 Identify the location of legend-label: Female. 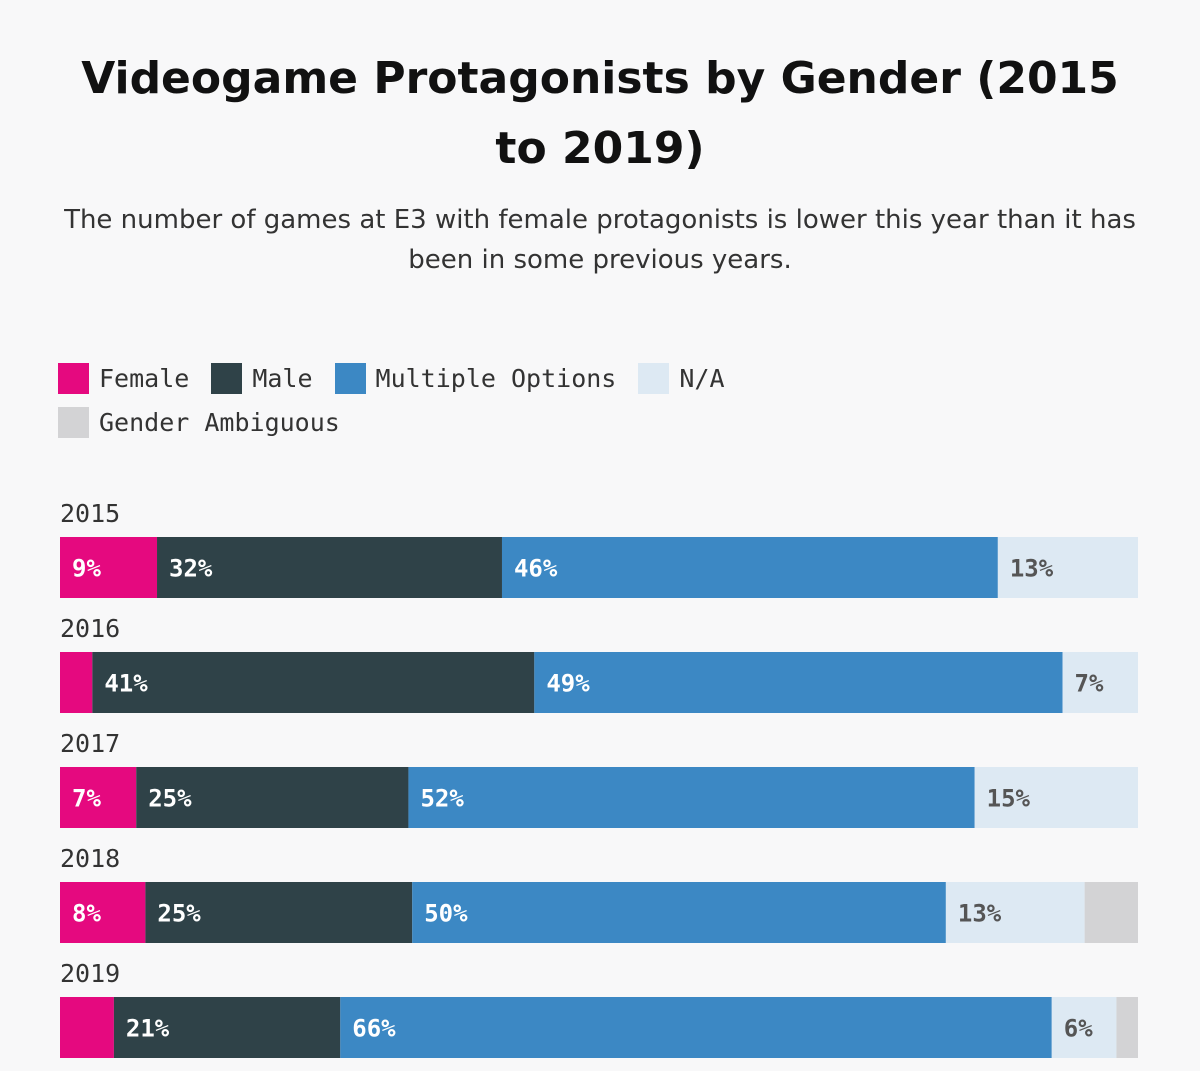
(144, 378).